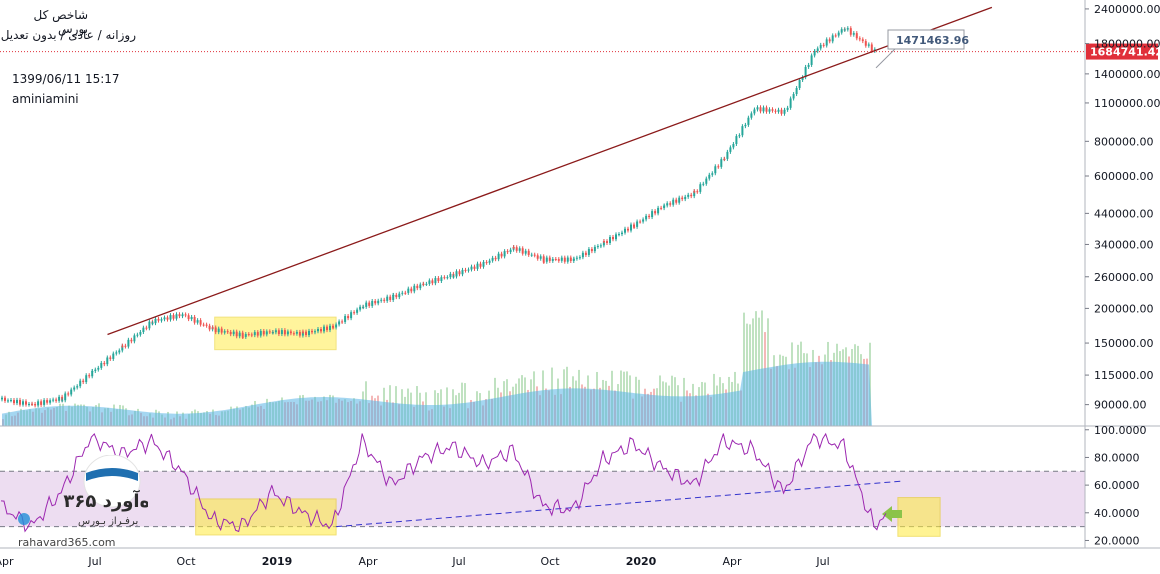  I want to click on callout-box, so click(926, 39).